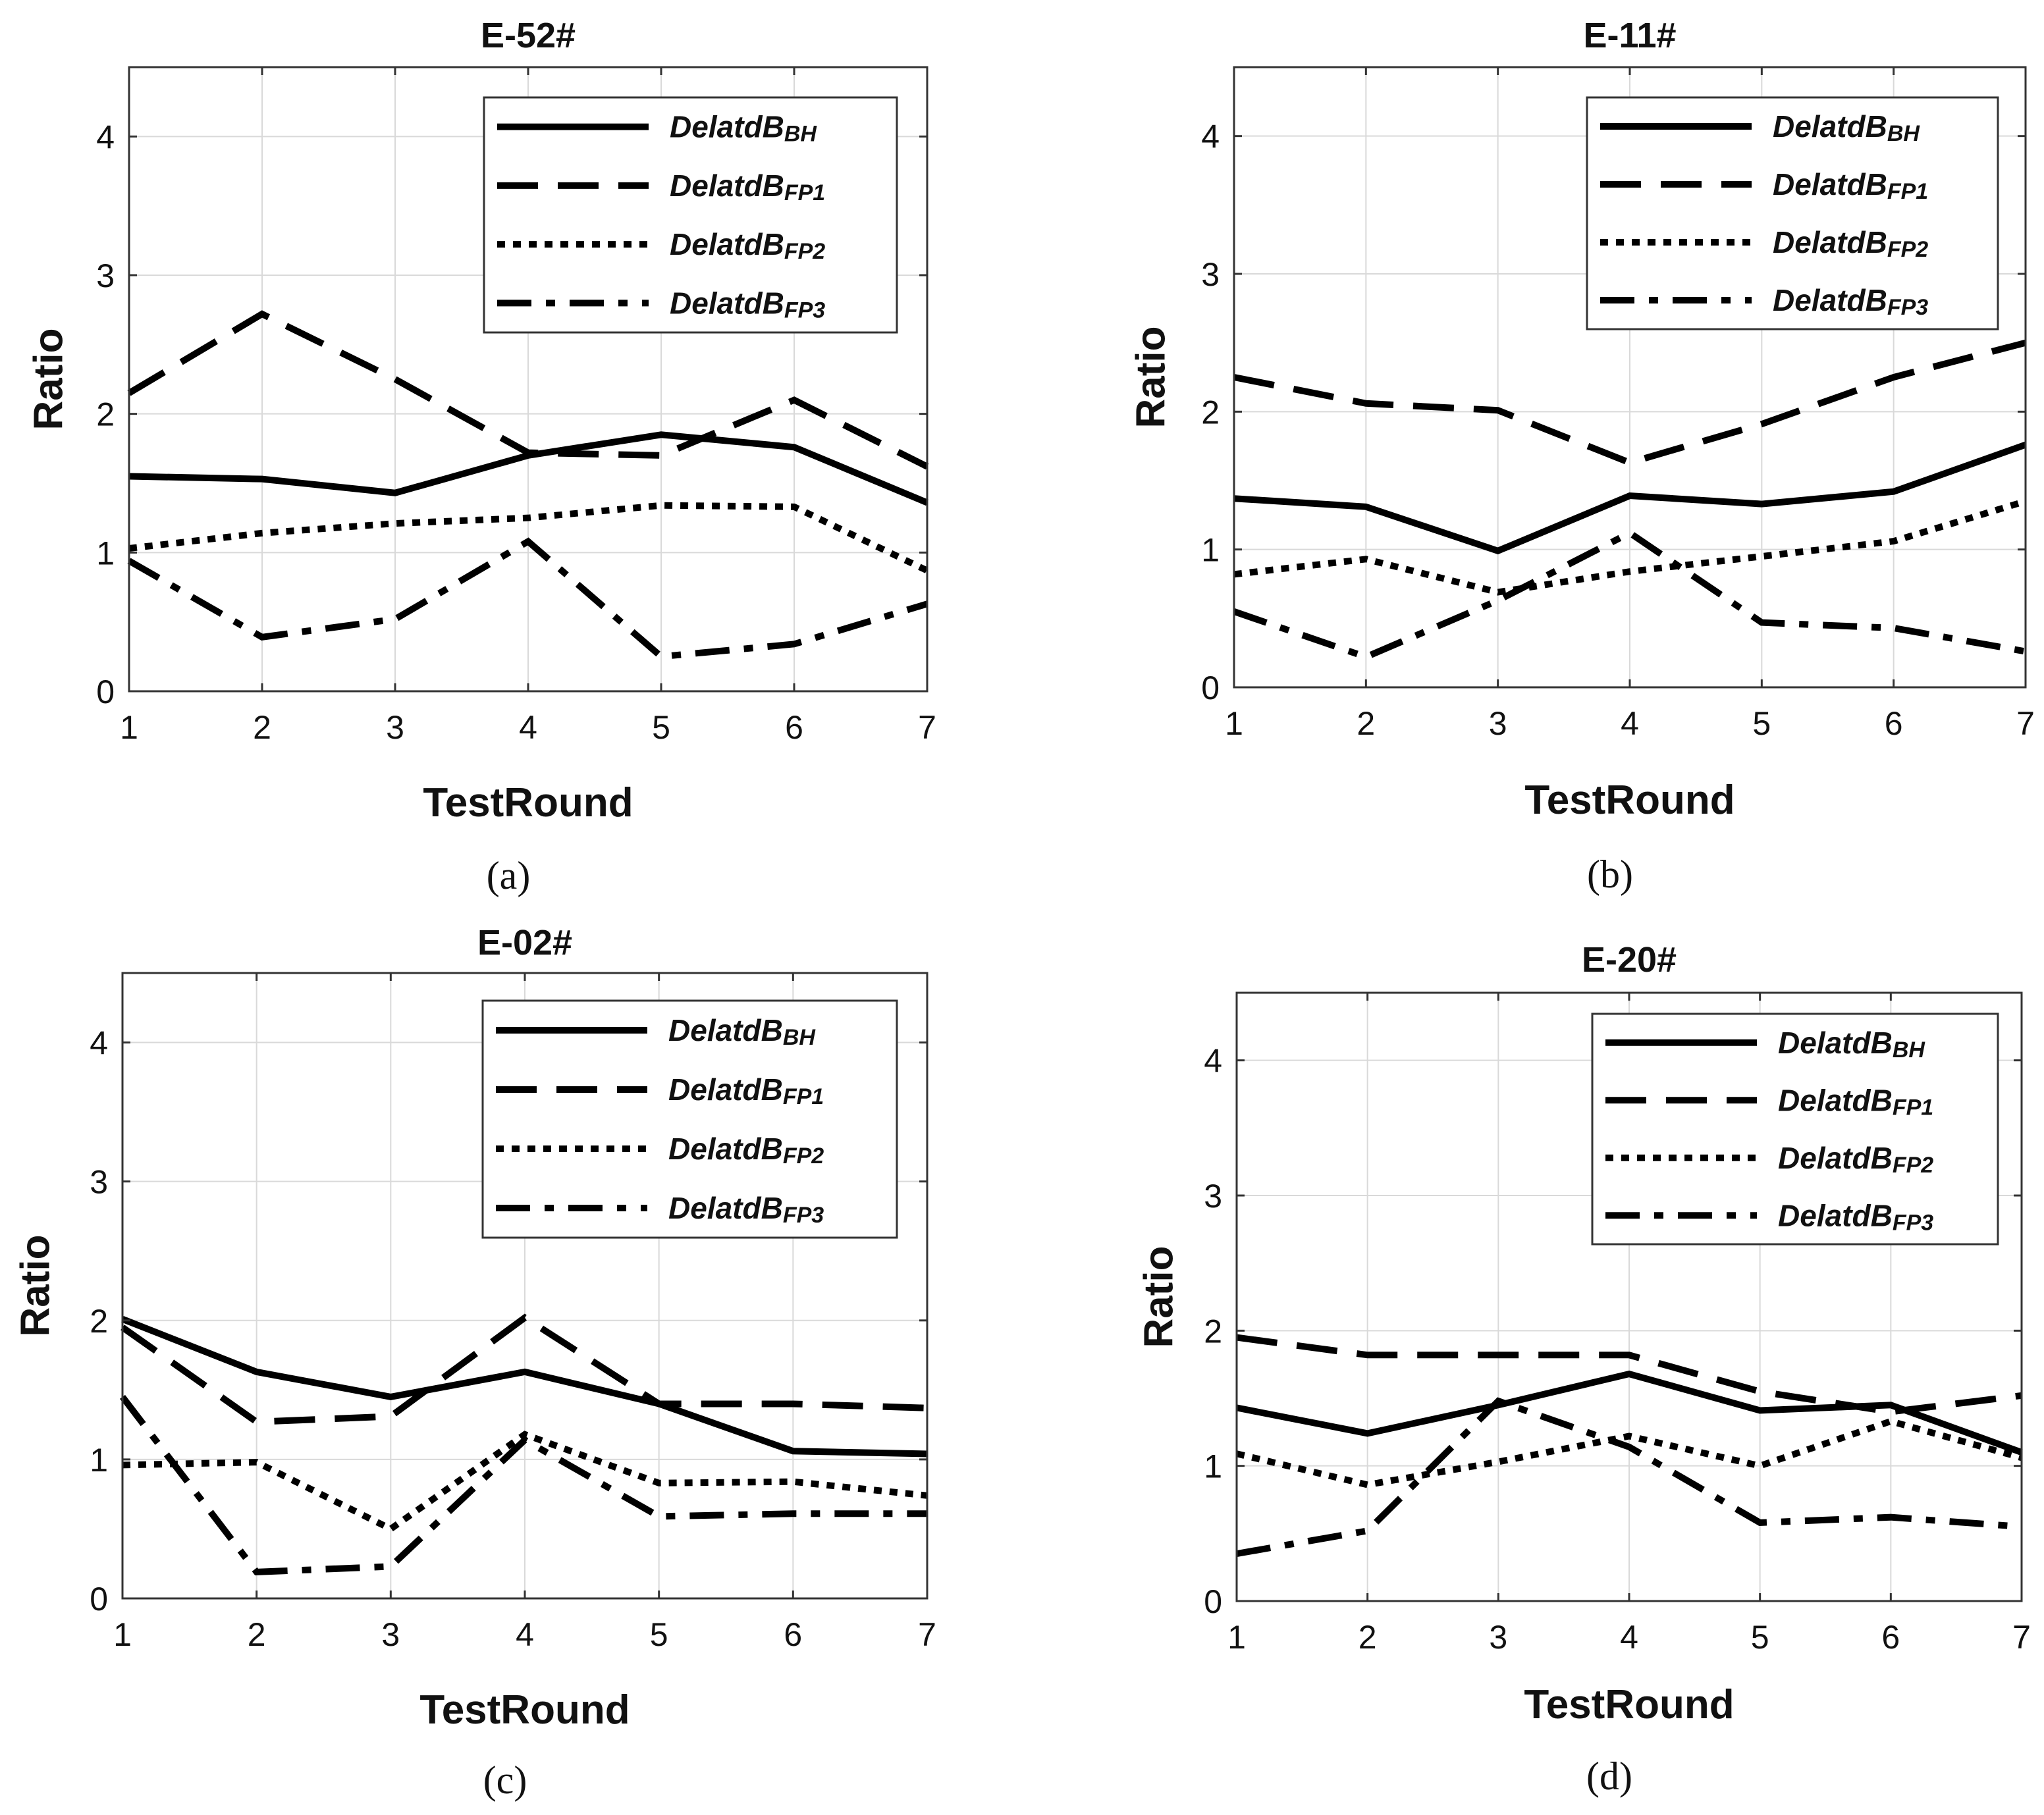 Image resolution: width=2044 pixels, height=1815 pixels. I want to click on panel-label: (b), so click(1610, 875).